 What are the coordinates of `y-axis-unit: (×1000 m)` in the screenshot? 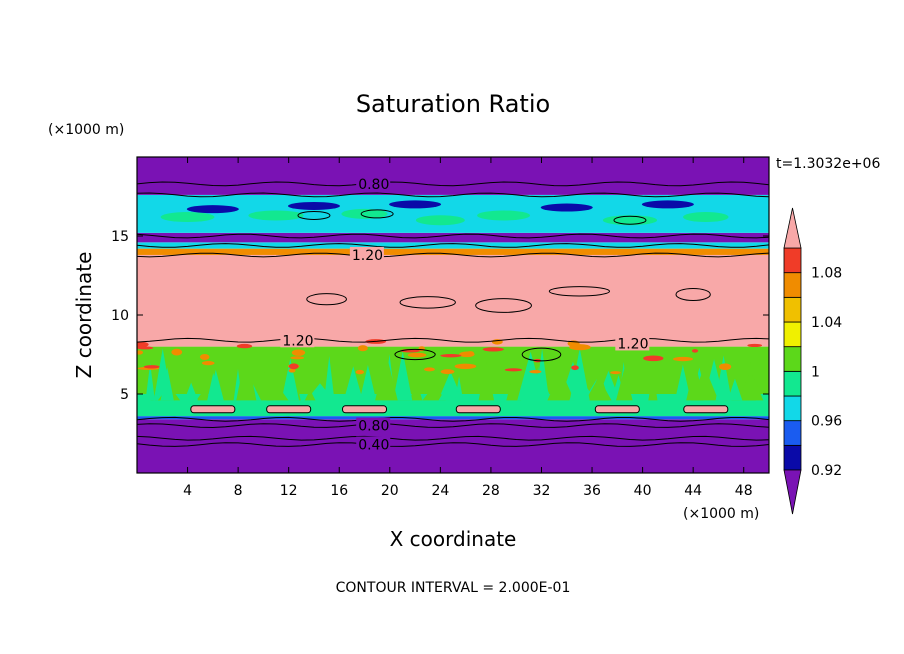 It's located at (86, 130).